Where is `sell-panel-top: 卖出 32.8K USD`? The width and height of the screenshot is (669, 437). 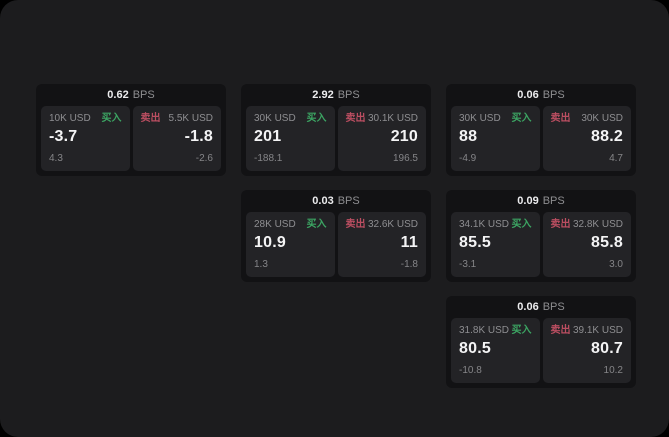
sell-panel-top: 卖出 32.8K USD is located at coordinates (587, 225).